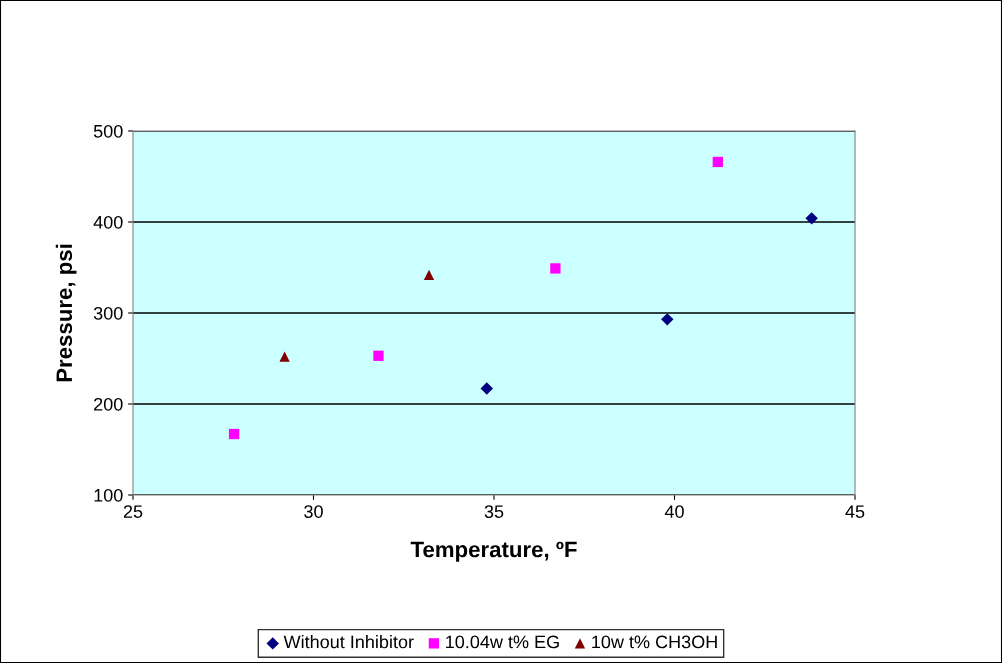  Describe the element at coordinates (494, 511) in the screenshot. I see `x-tick-label: 35` at that location.